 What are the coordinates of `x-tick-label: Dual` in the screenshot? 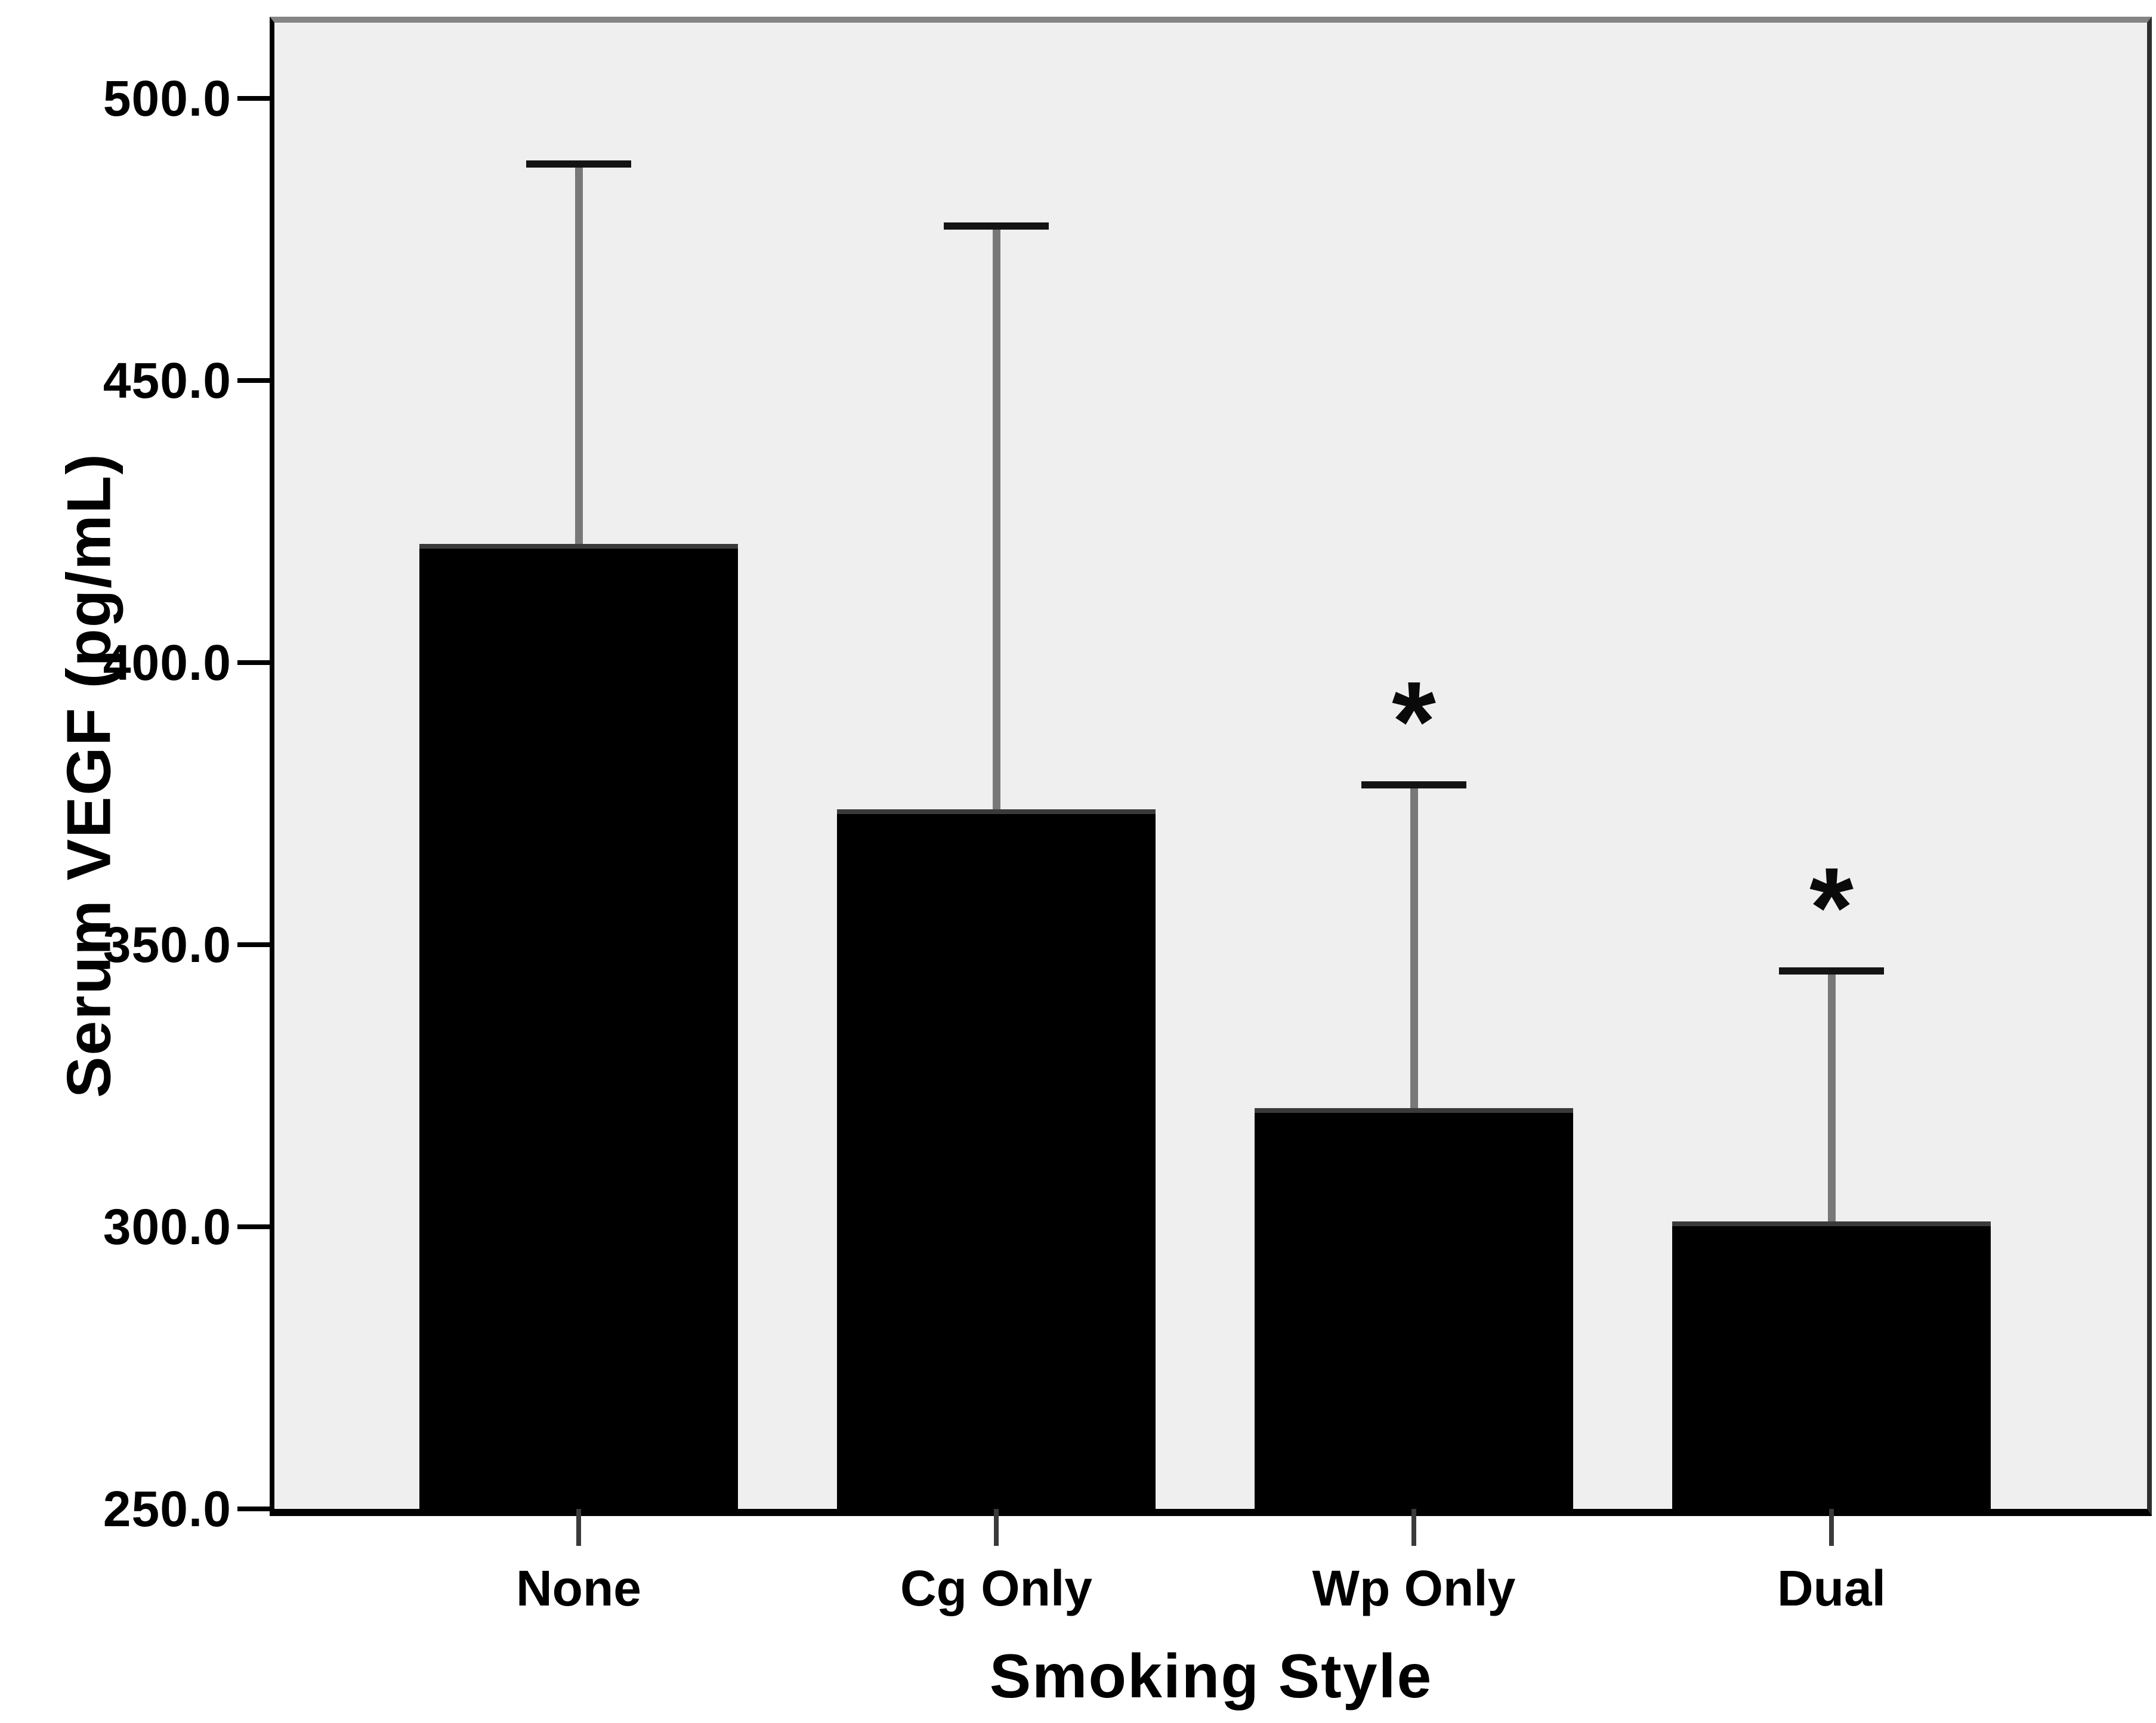 It's located at (1831, 1588).